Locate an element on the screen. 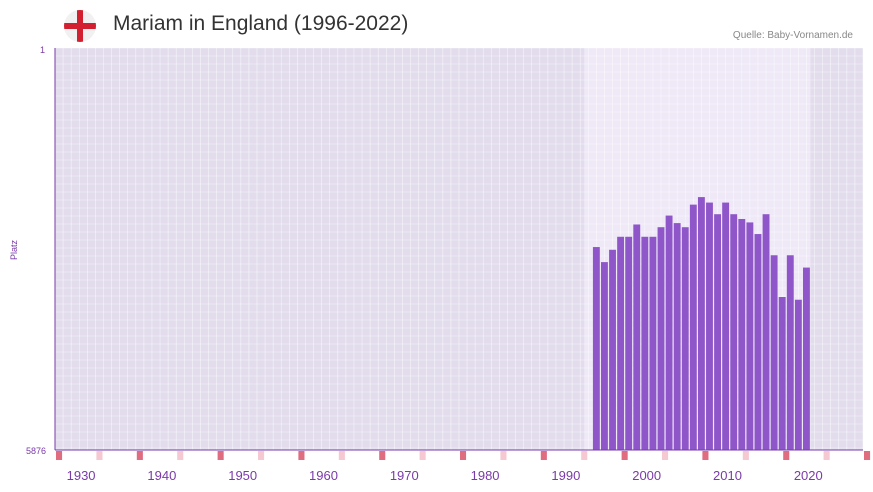  bar-2015 is located at coordinates (750, 336).